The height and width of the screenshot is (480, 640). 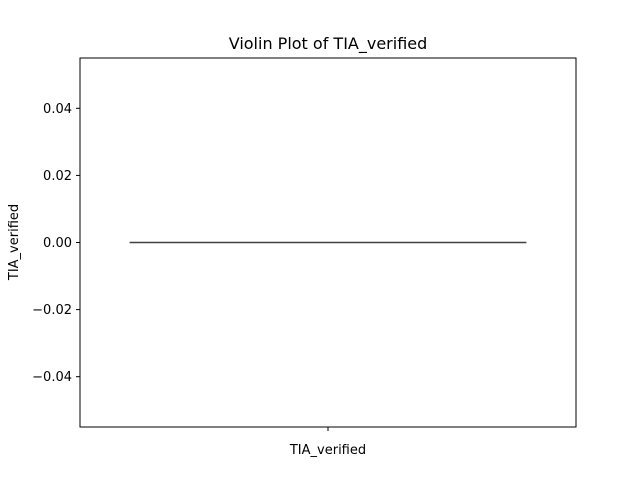 What do you see at coordinates (328, 44) in the screenshot?
I see `chart-title: Violin Plot of TIA_verified` at bounding box center [328, 44].